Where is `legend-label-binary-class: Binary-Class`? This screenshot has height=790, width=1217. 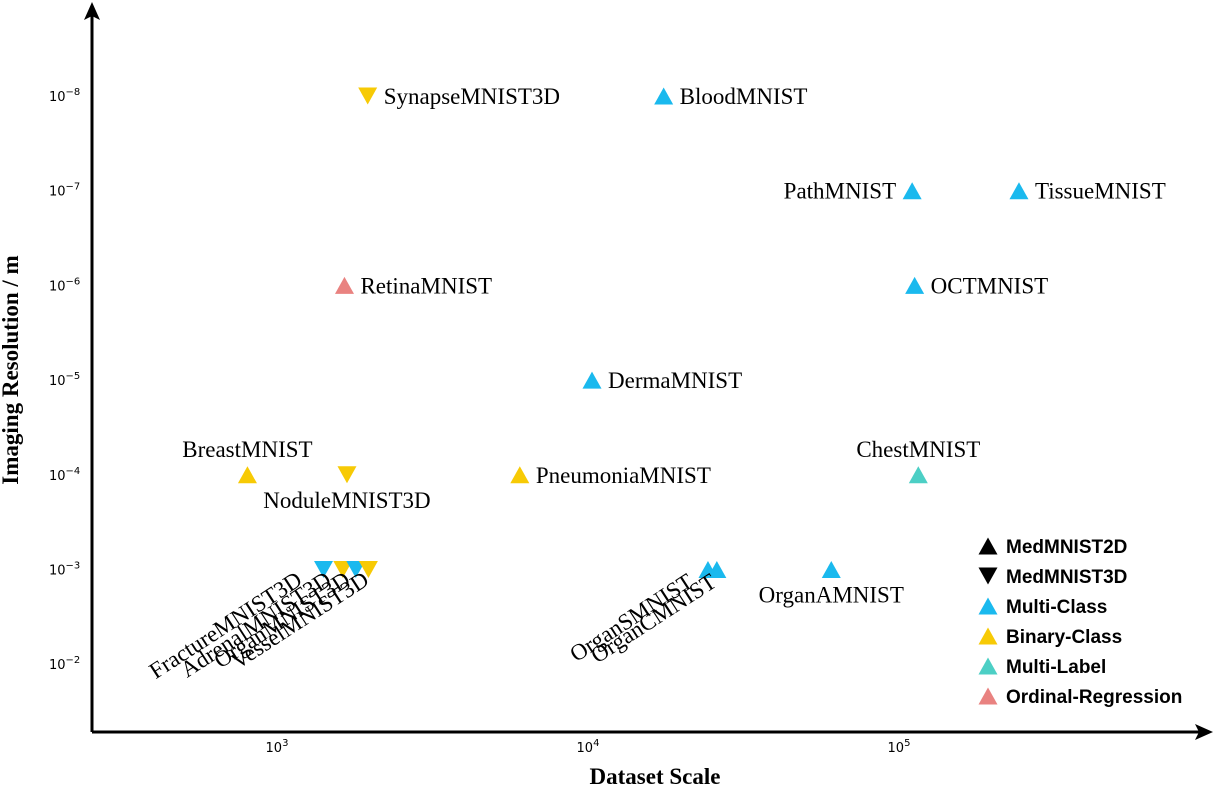 legend-label-binary-class: Binary-Class is located at coordinates (1064, 637).